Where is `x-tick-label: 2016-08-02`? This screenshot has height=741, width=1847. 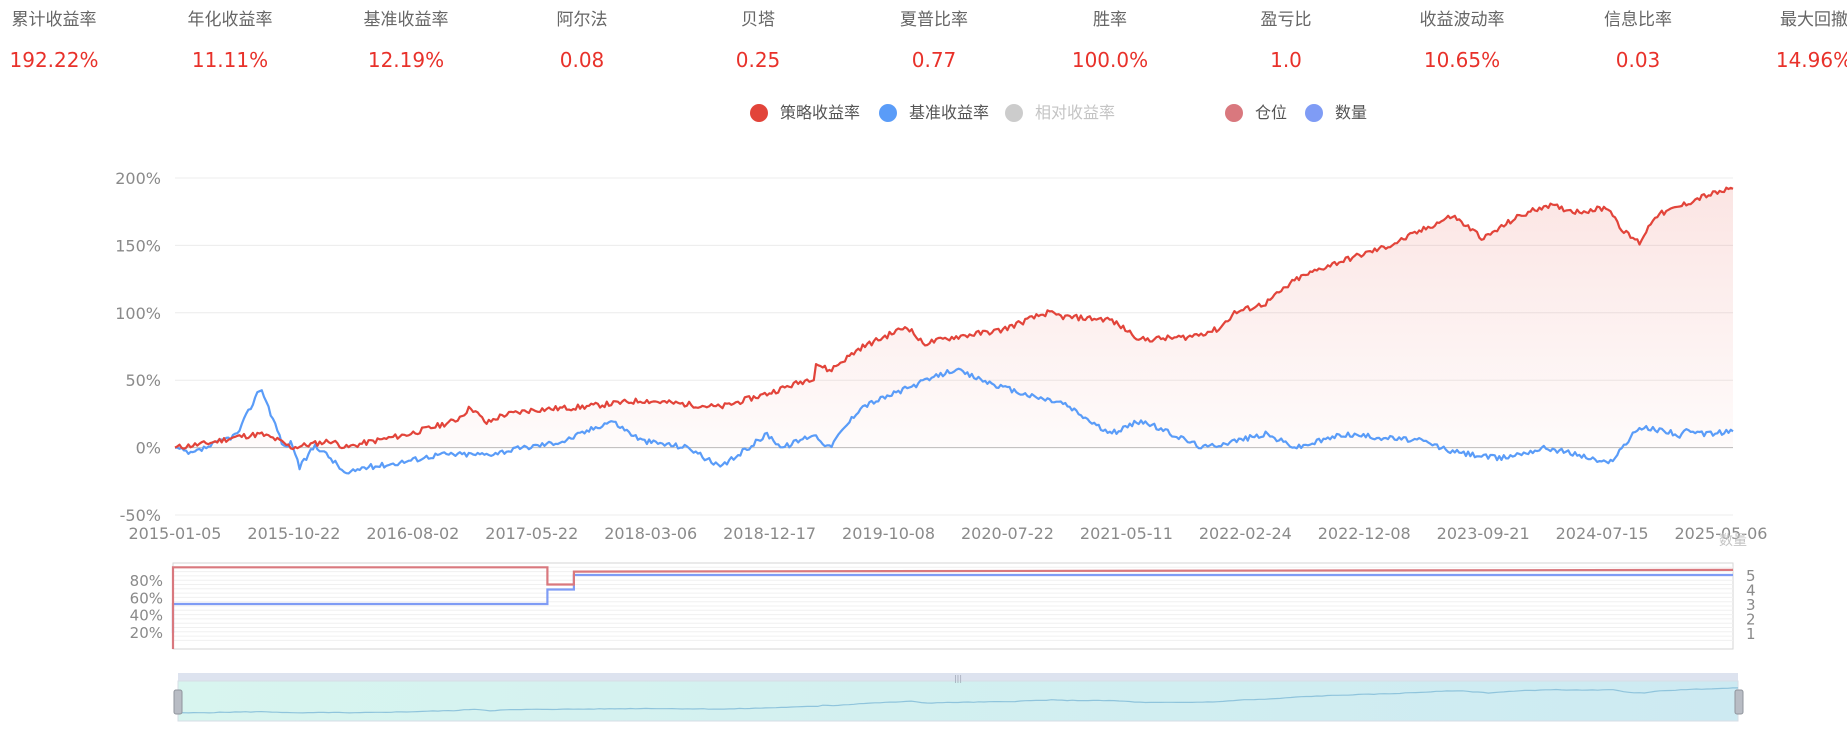 x-tick-label: 2016-08-02 is located at coordinates (412, 533).